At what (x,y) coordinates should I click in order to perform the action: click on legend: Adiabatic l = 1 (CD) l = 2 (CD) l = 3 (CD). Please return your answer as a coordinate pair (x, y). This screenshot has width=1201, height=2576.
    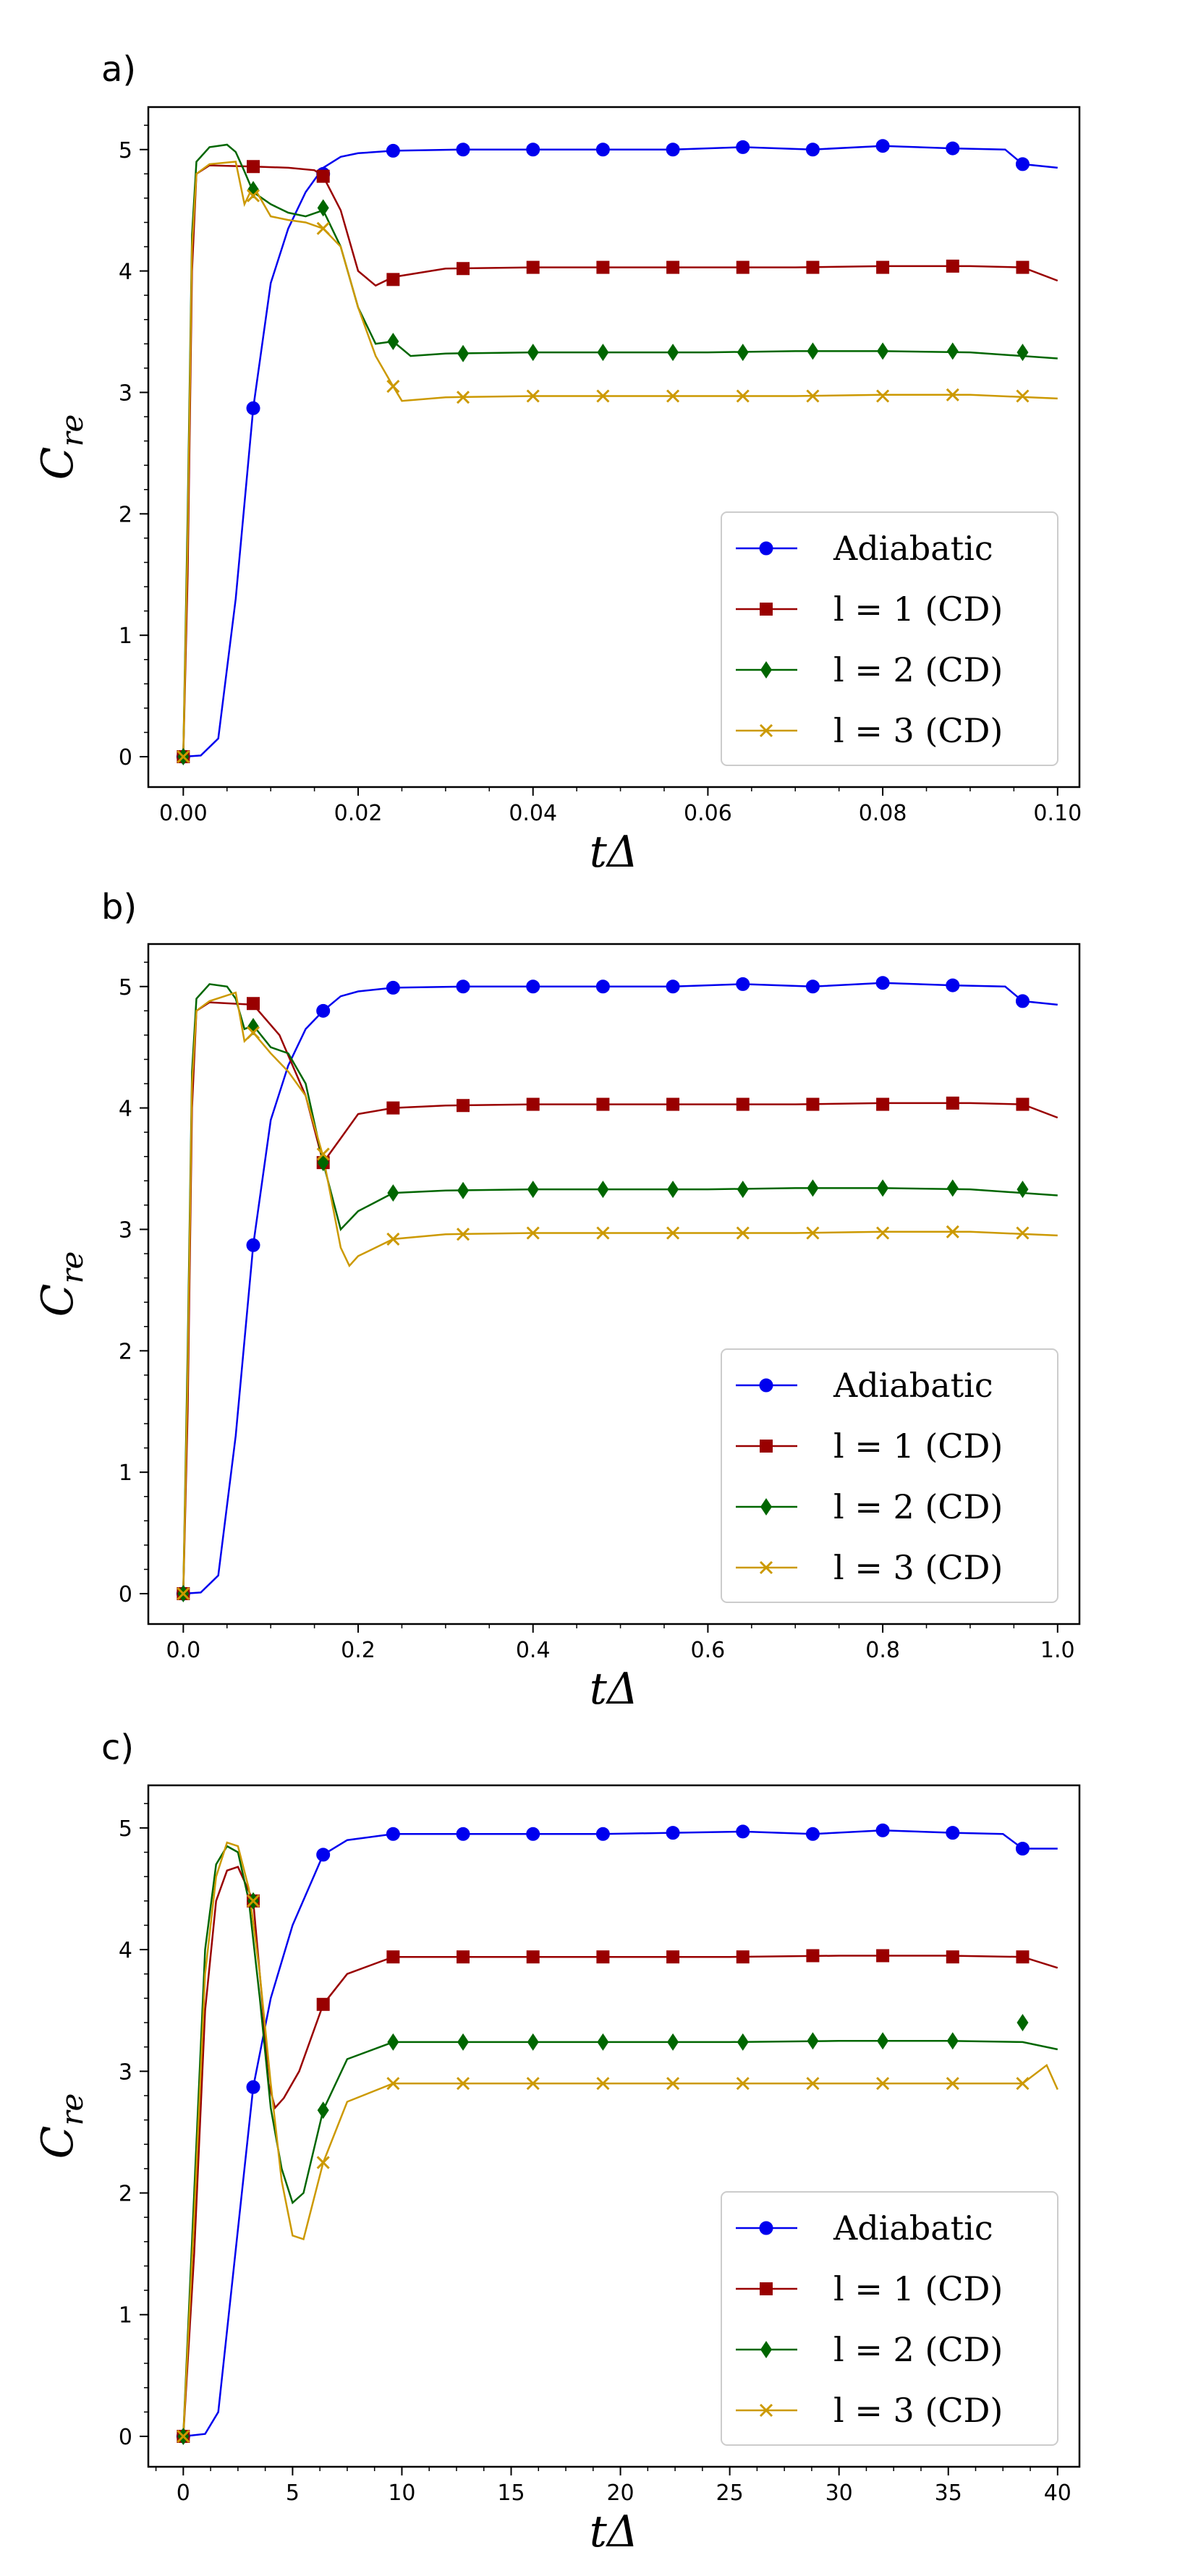
    Looking at the image, I should click on (889, 2318).